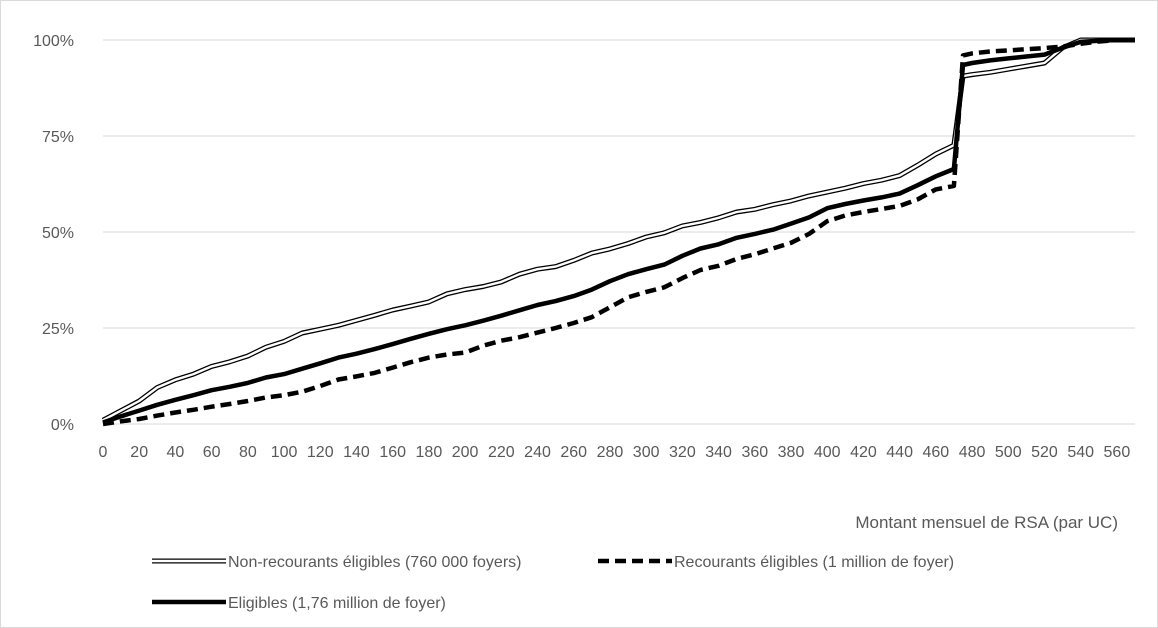 The image size is (1158, 628). What do you see at coordinates (429, 452) in the screenshot?
I see `x-tick-label: 180` at bounding box center [429, 452].